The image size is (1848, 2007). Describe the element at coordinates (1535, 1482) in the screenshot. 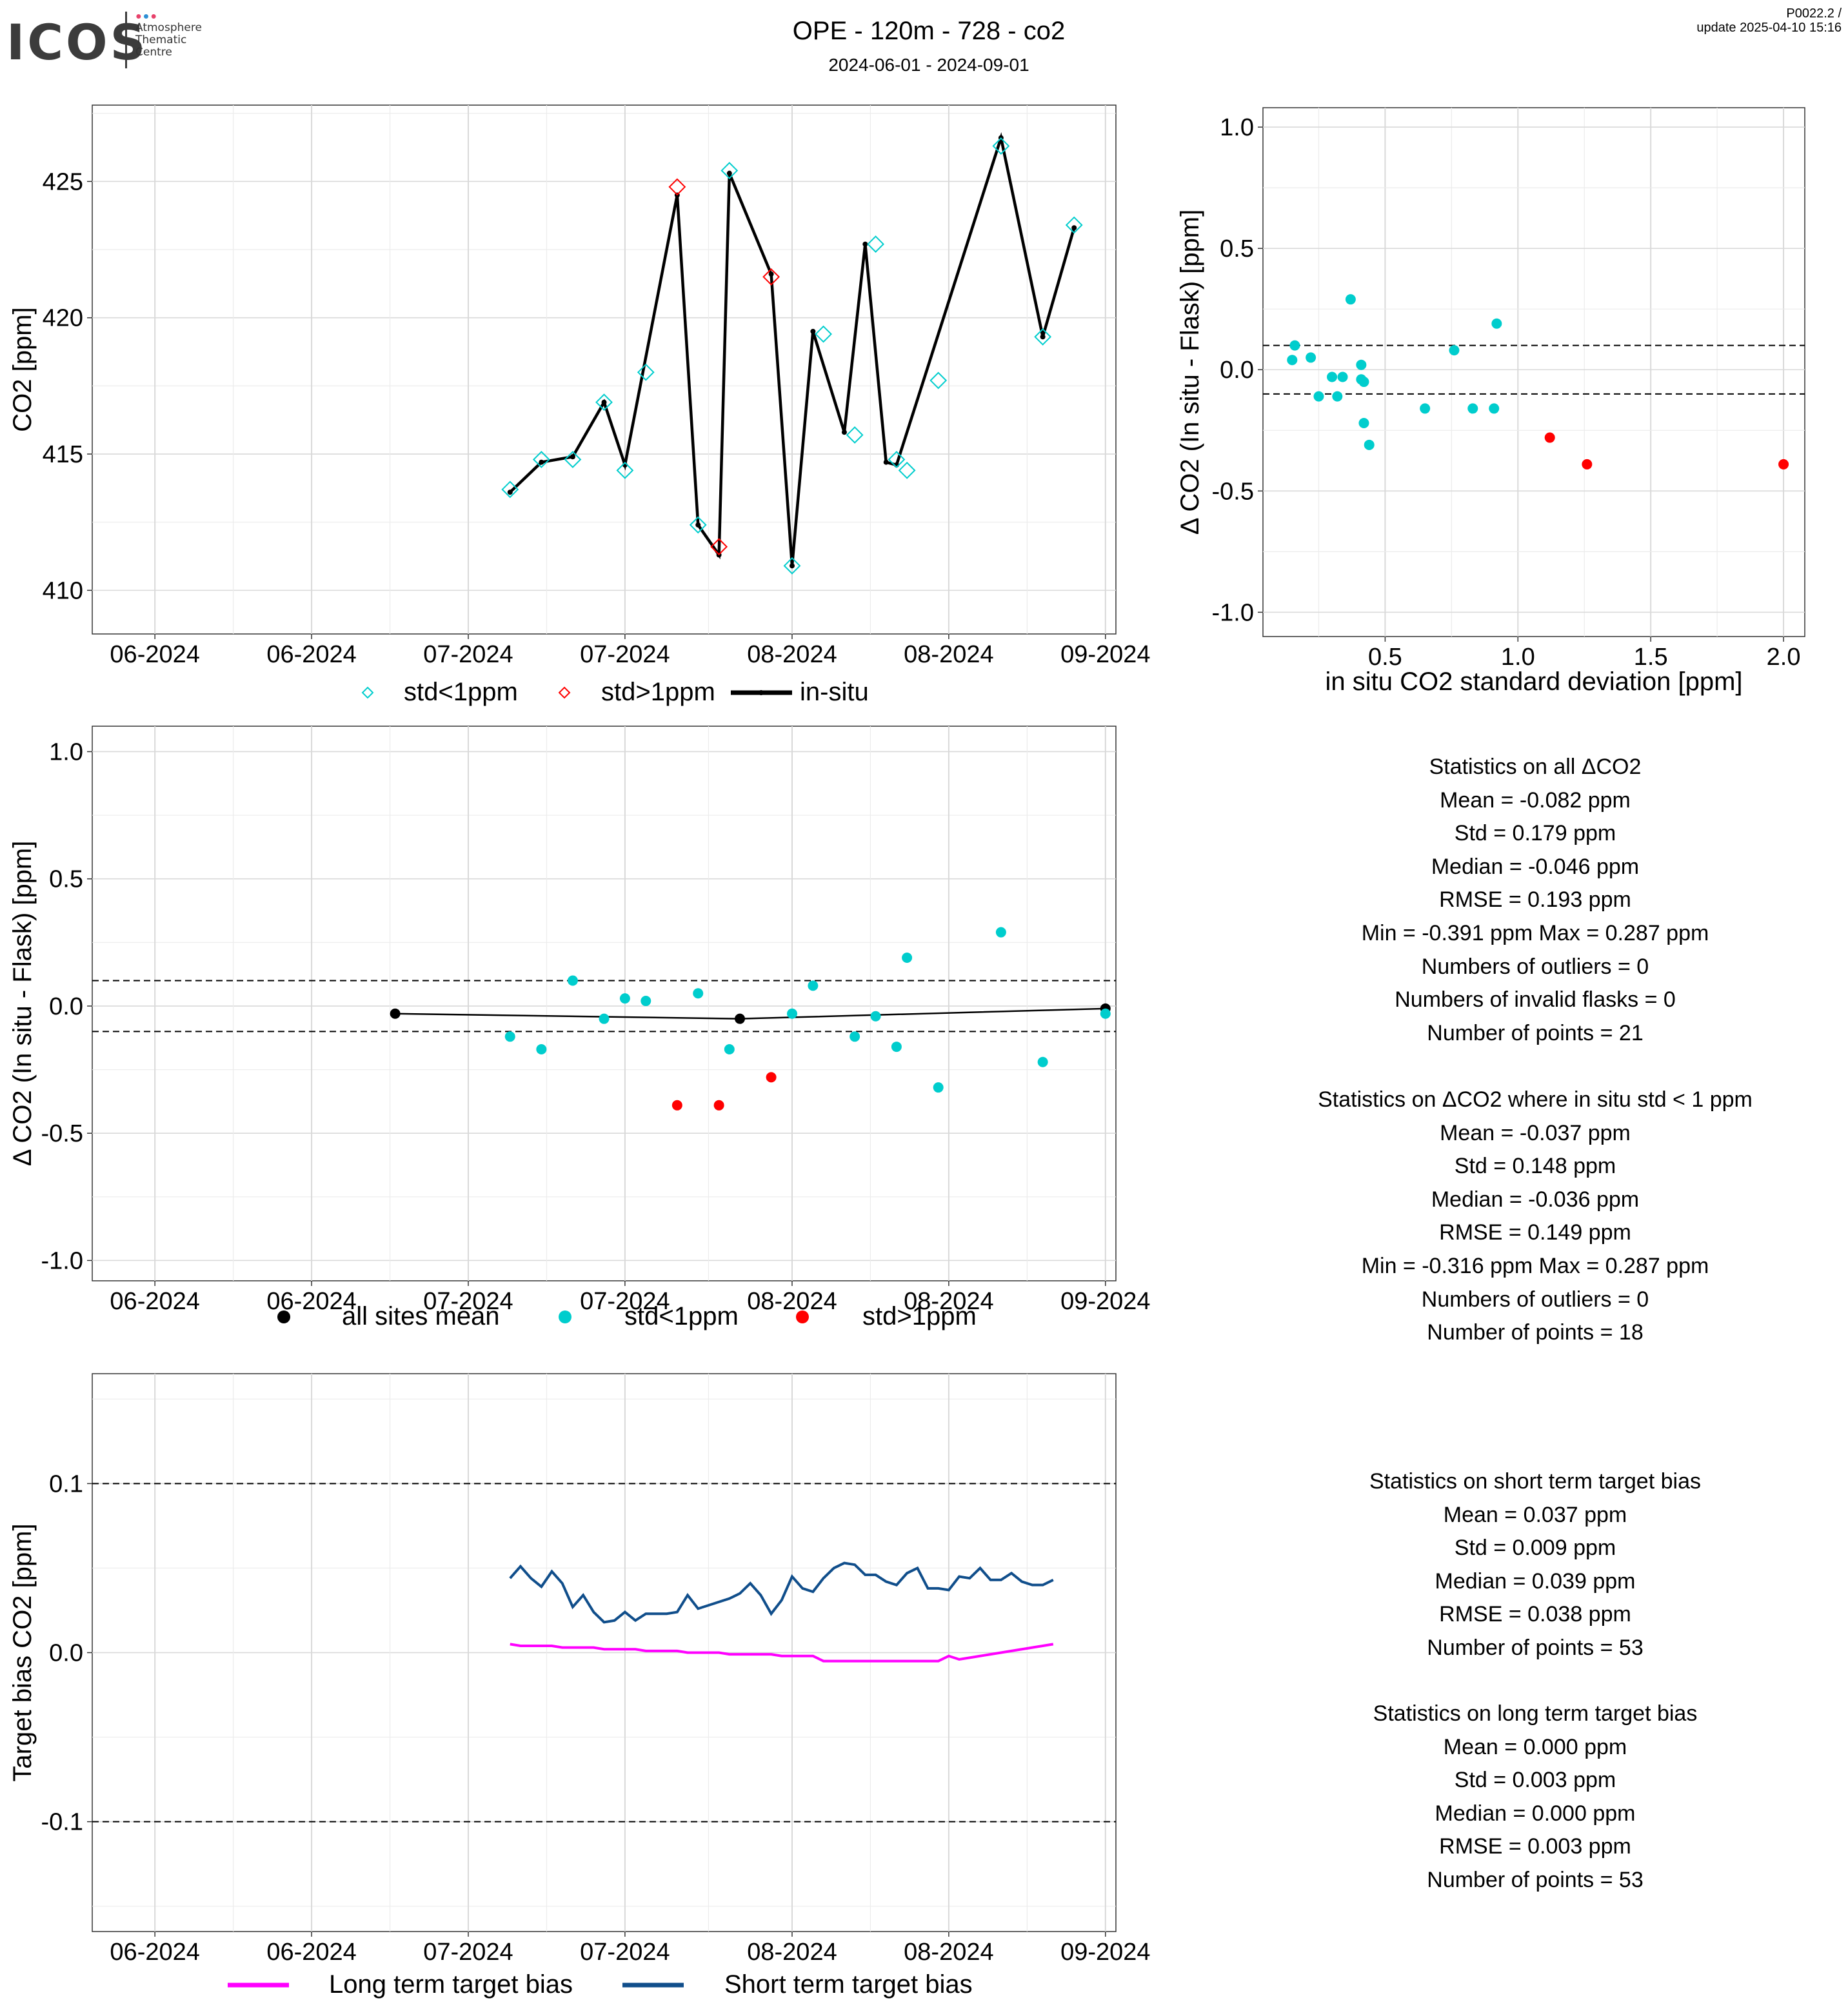

I see `stats-title: Statistics on short term target bias` at that location.